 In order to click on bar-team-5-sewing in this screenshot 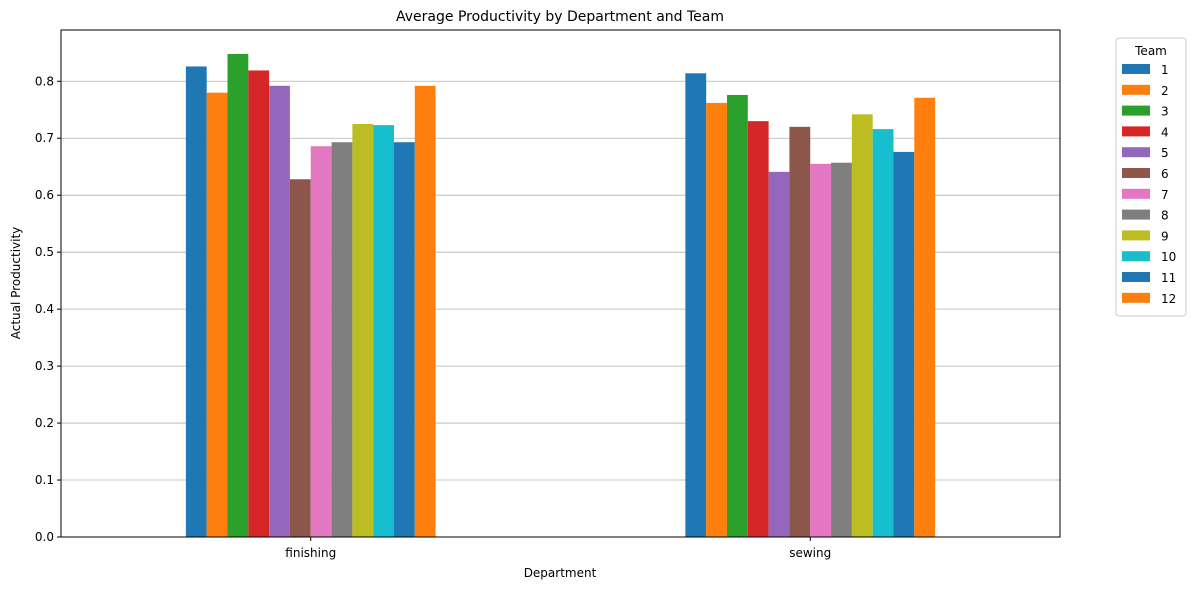, I will do `click(779, 354)`.